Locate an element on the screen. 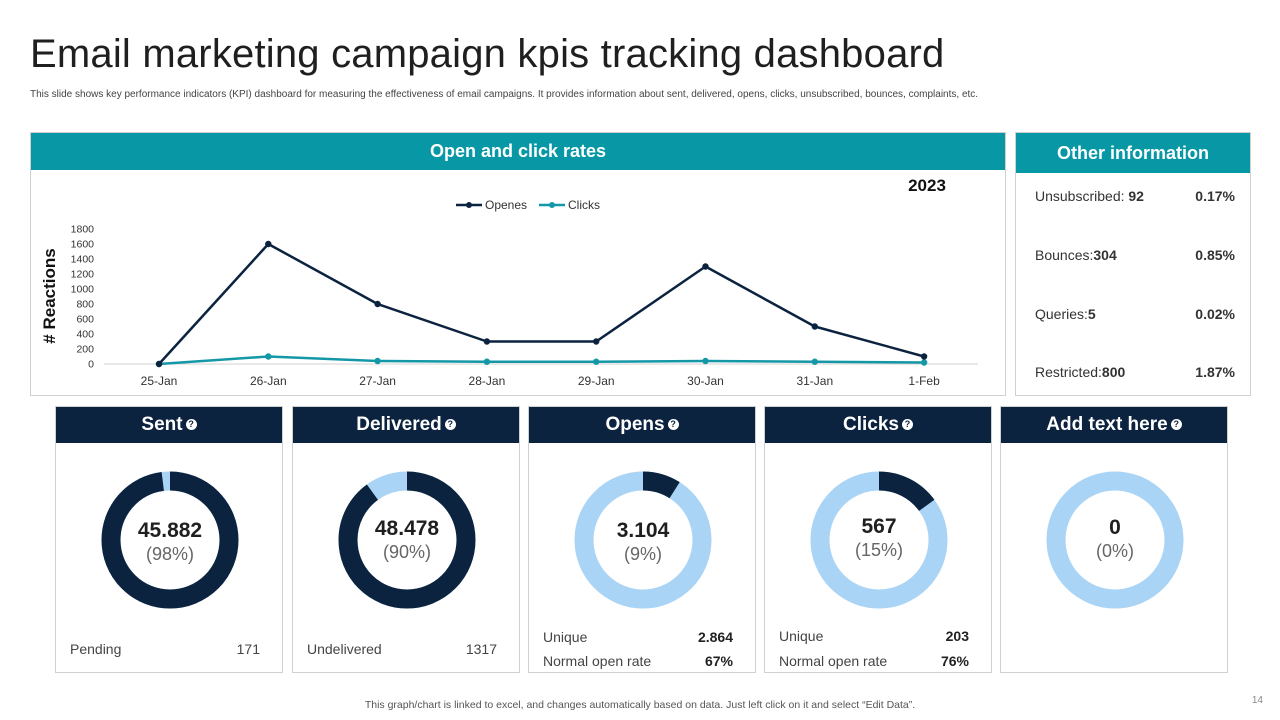  info-percent: 0.85% is located at coordinates (1215, 255).